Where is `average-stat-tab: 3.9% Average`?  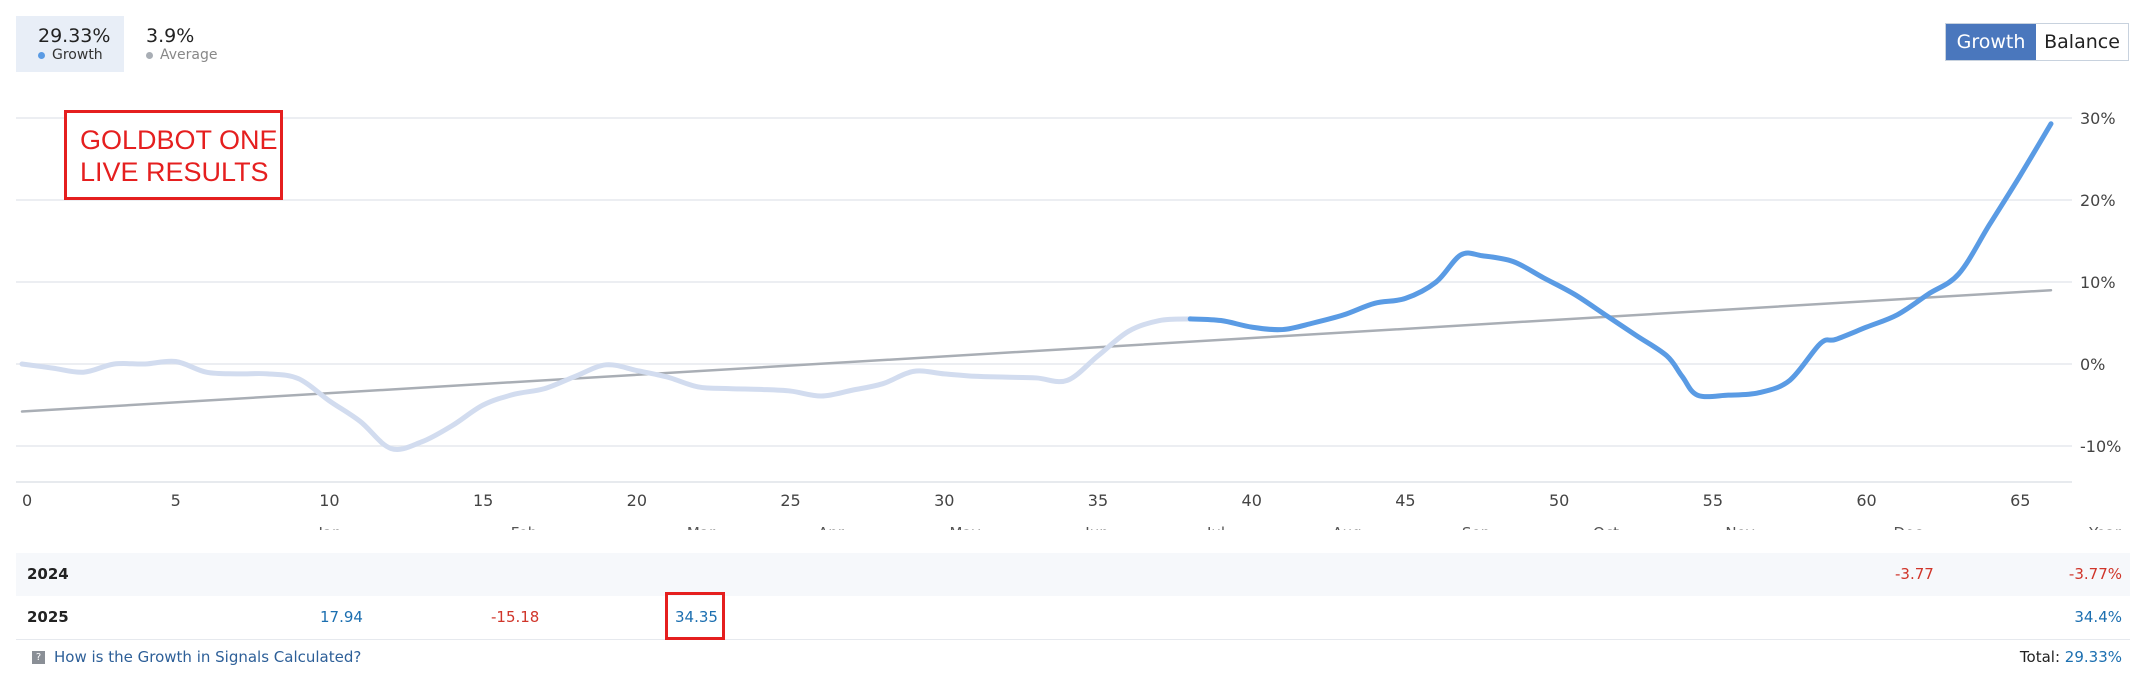 average-stat-tab: 3.9% Average is located at coordinates (179, 44).